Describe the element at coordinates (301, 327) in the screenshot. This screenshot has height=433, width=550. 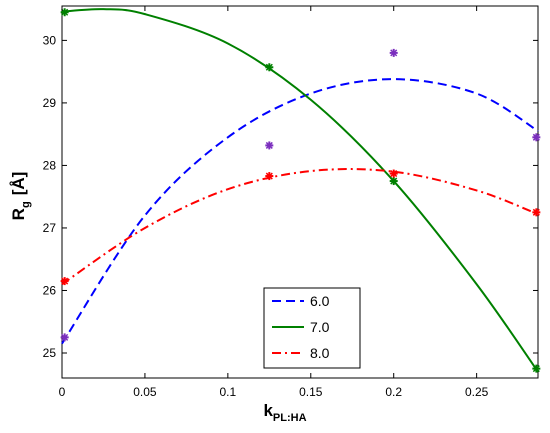
I see `legend-entries: 6.0 7.0 8.0` at that location.